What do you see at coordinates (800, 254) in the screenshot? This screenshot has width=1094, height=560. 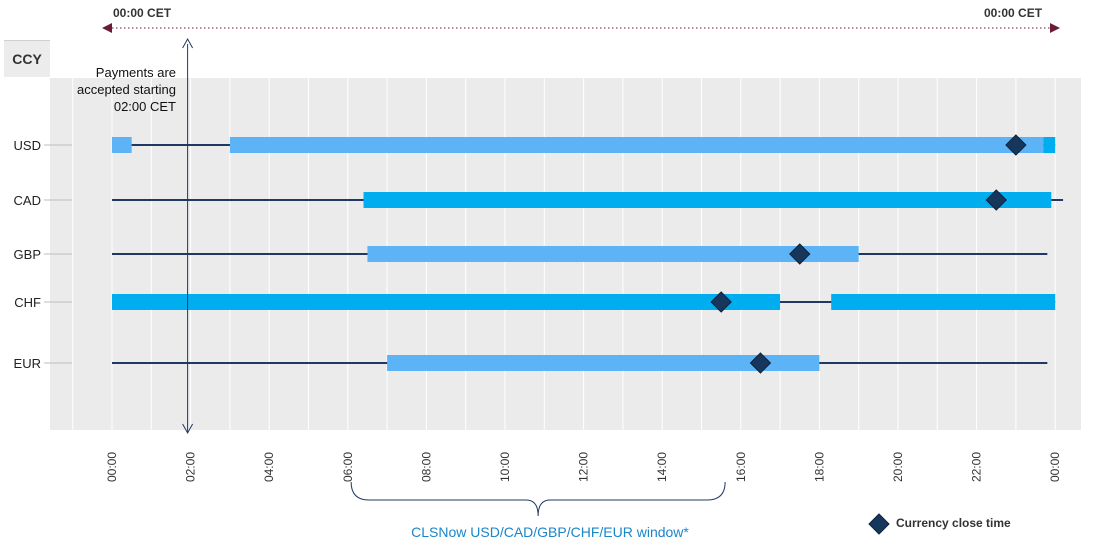 I see `close-marker-gbp` at bounding box center [800, 254].